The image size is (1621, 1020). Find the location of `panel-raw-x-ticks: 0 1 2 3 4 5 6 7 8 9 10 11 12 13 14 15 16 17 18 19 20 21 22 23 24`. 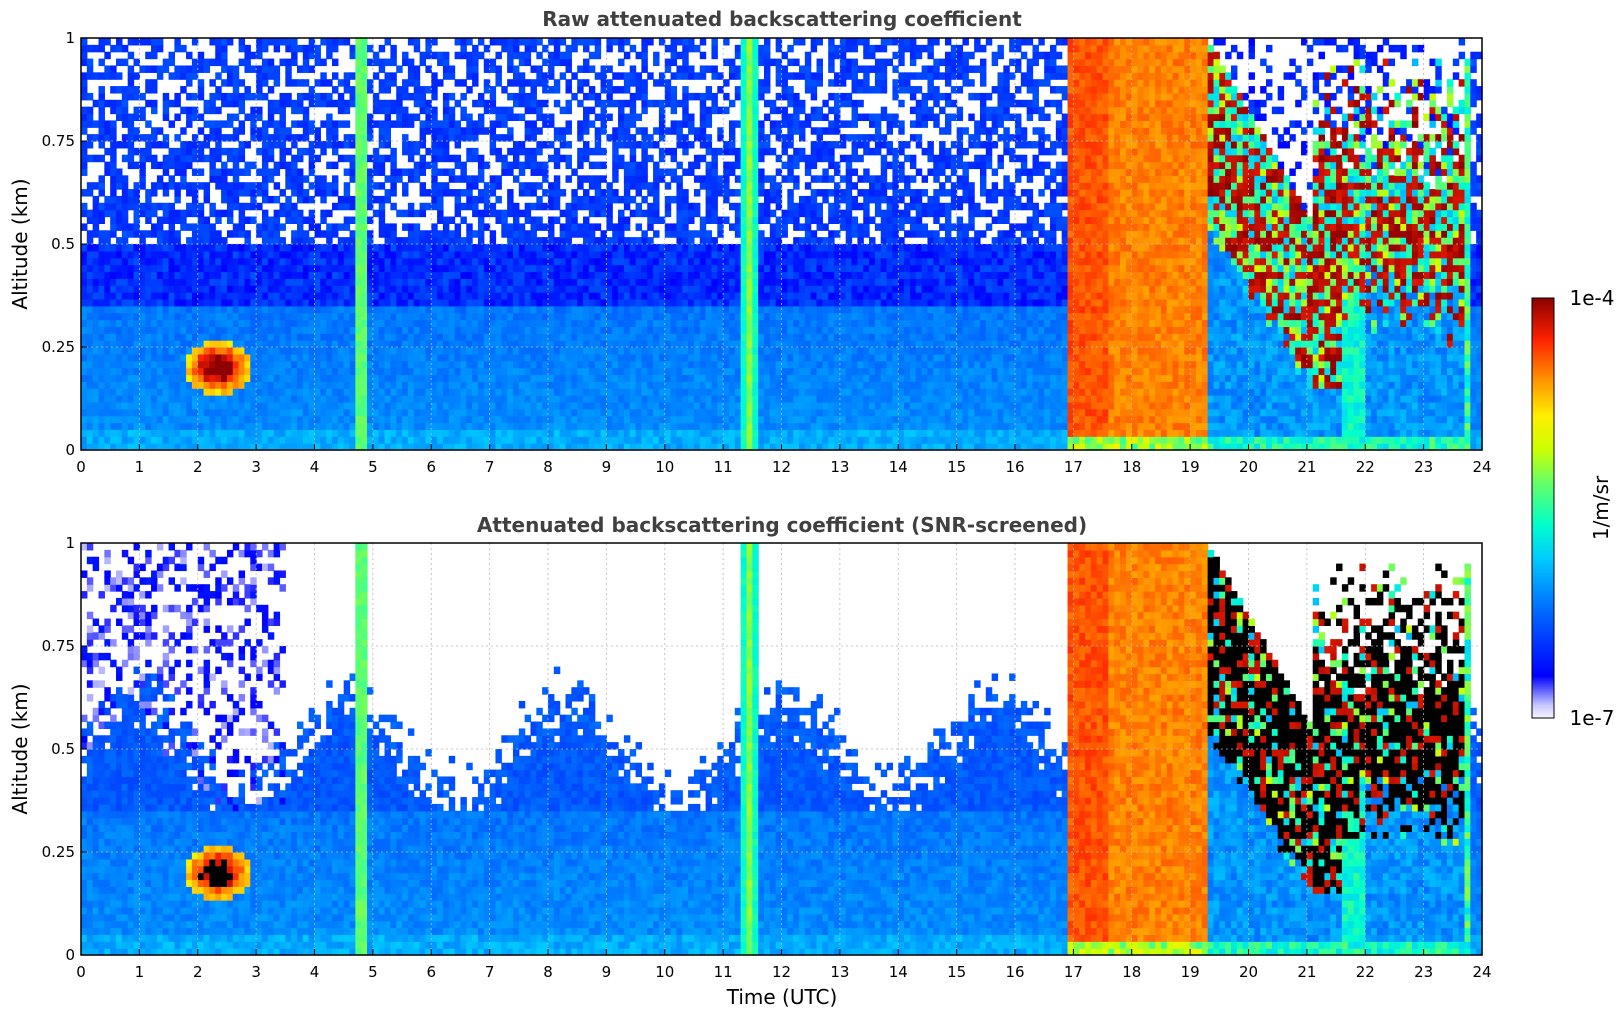

panel-raw-x-ticks: 0 1 2 3 4 5 6 7 8 9 10 11 12 13 14 15 16 17 18 19 20 21 22 23 24 is located at coordinates (784, 460).